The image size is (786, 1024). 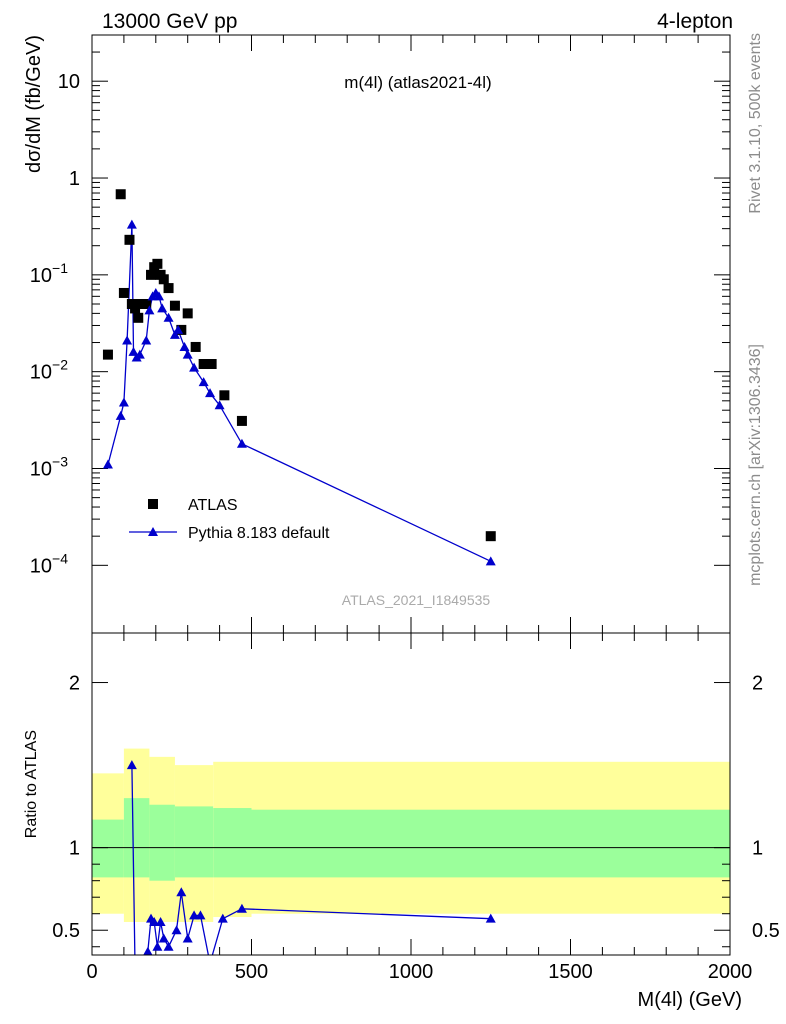 I want to click on legend-pythia-label: Pythia 8.183 default, so click(x=259, y=533).